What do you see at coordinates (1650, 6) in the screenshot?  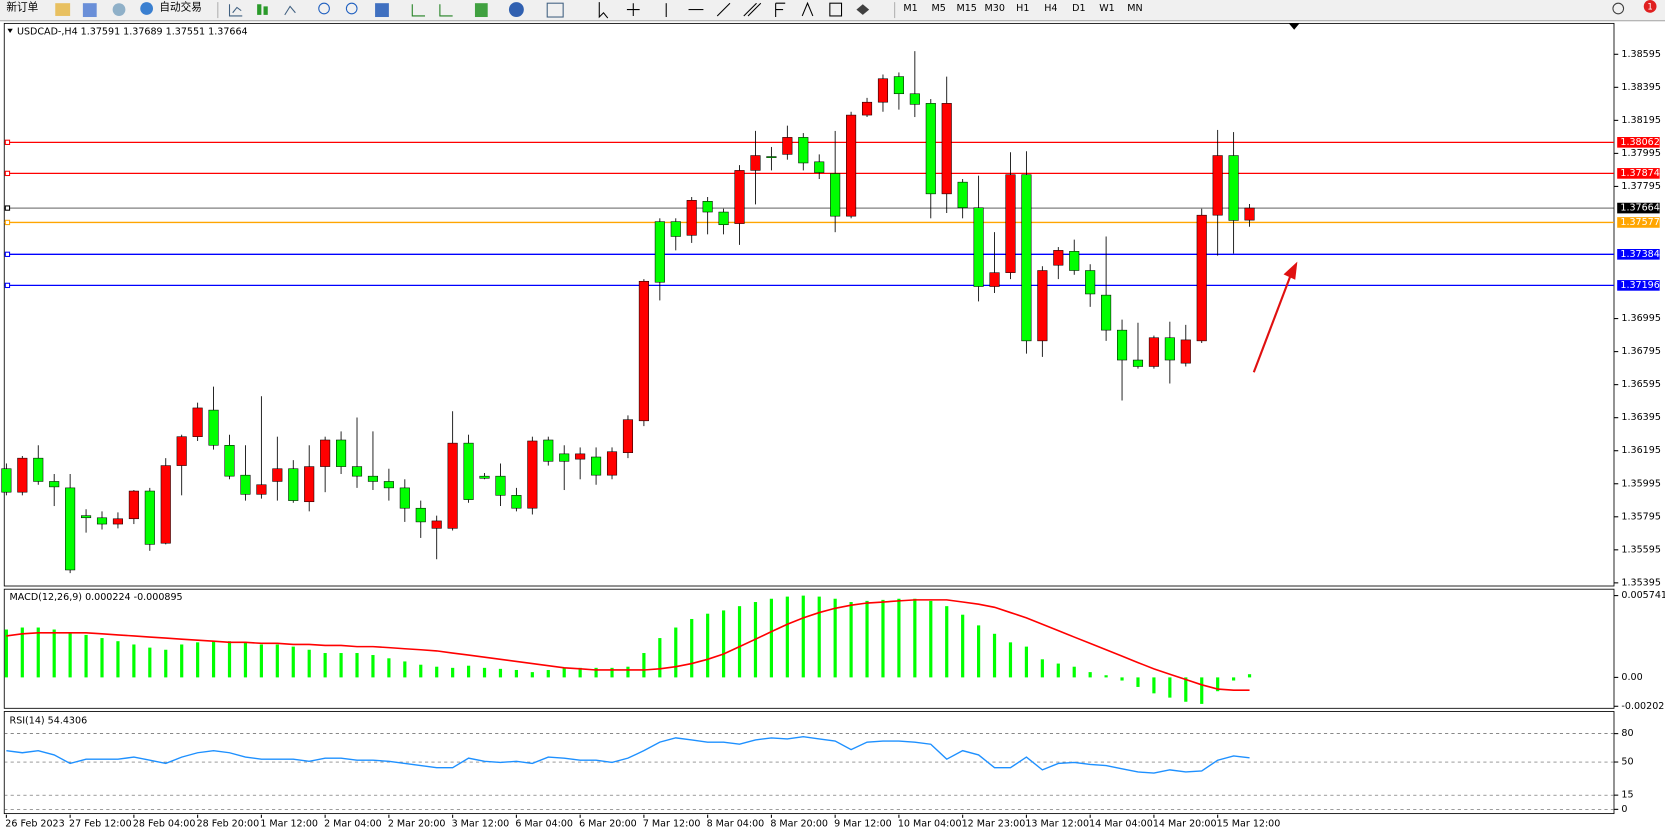 I see `notification: 1` at bounding box center [1650, 6].